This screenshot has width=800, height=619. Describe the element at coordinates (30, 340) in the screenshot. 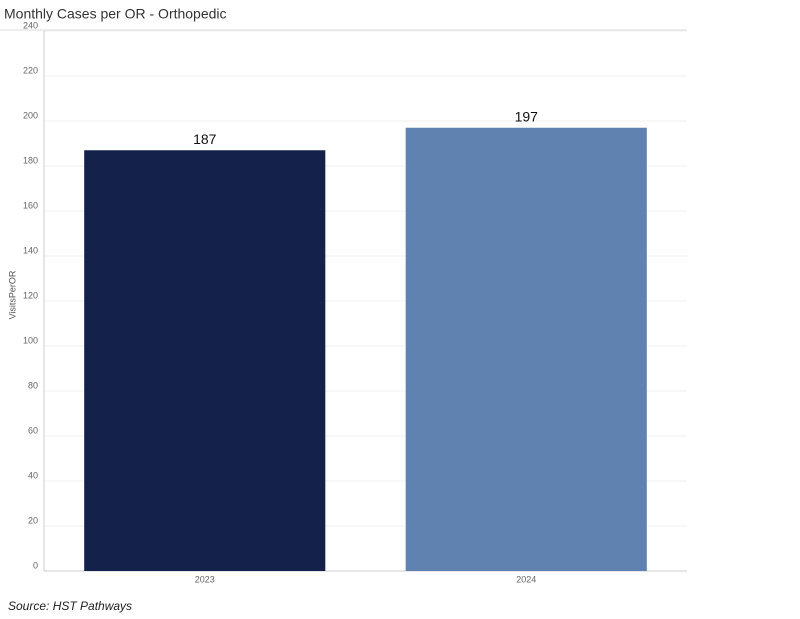

I see `y-tick-label: 100` at that location.